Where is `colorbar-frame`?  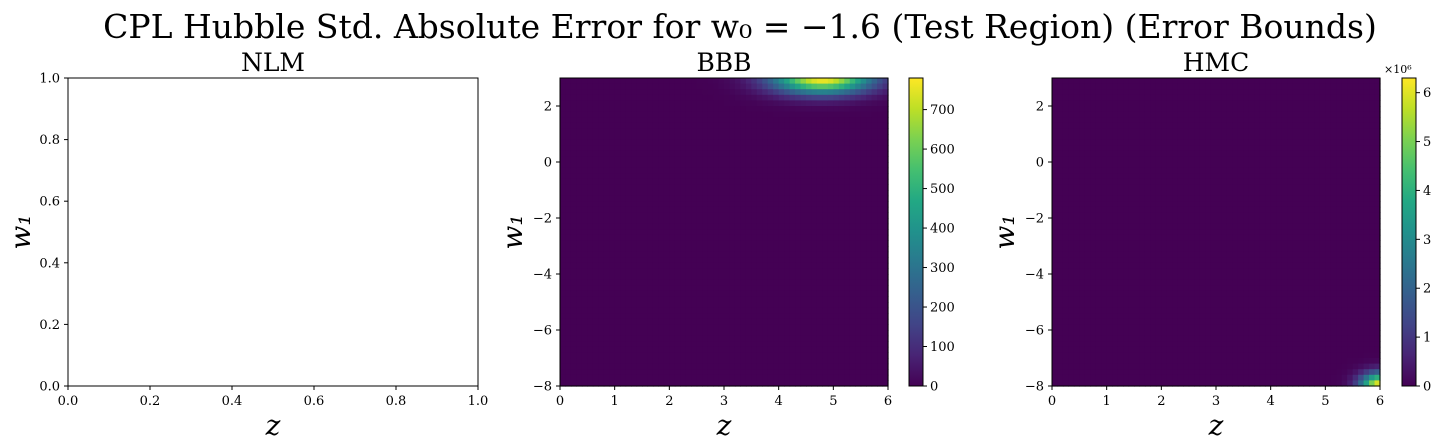 colorbar-frame is located at coordinates (916, 232).